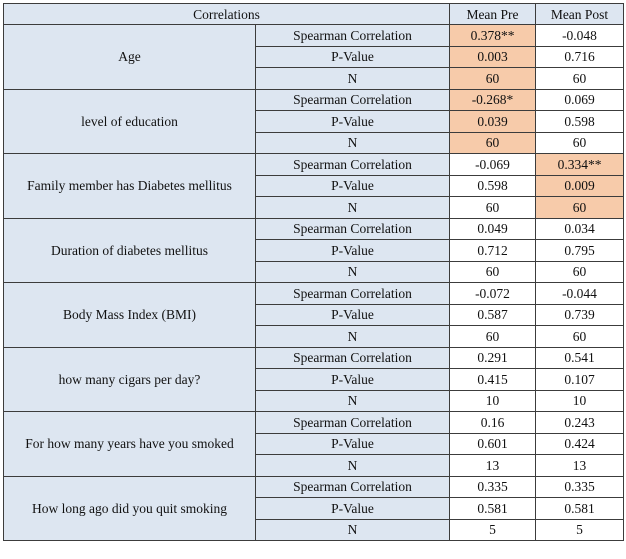 This screenshot has width=626, height=559. What do you see at coordinates (579, 486) in the screenshot?
I see `mean-post-value: 0.335` at bounding box center [579, 486].